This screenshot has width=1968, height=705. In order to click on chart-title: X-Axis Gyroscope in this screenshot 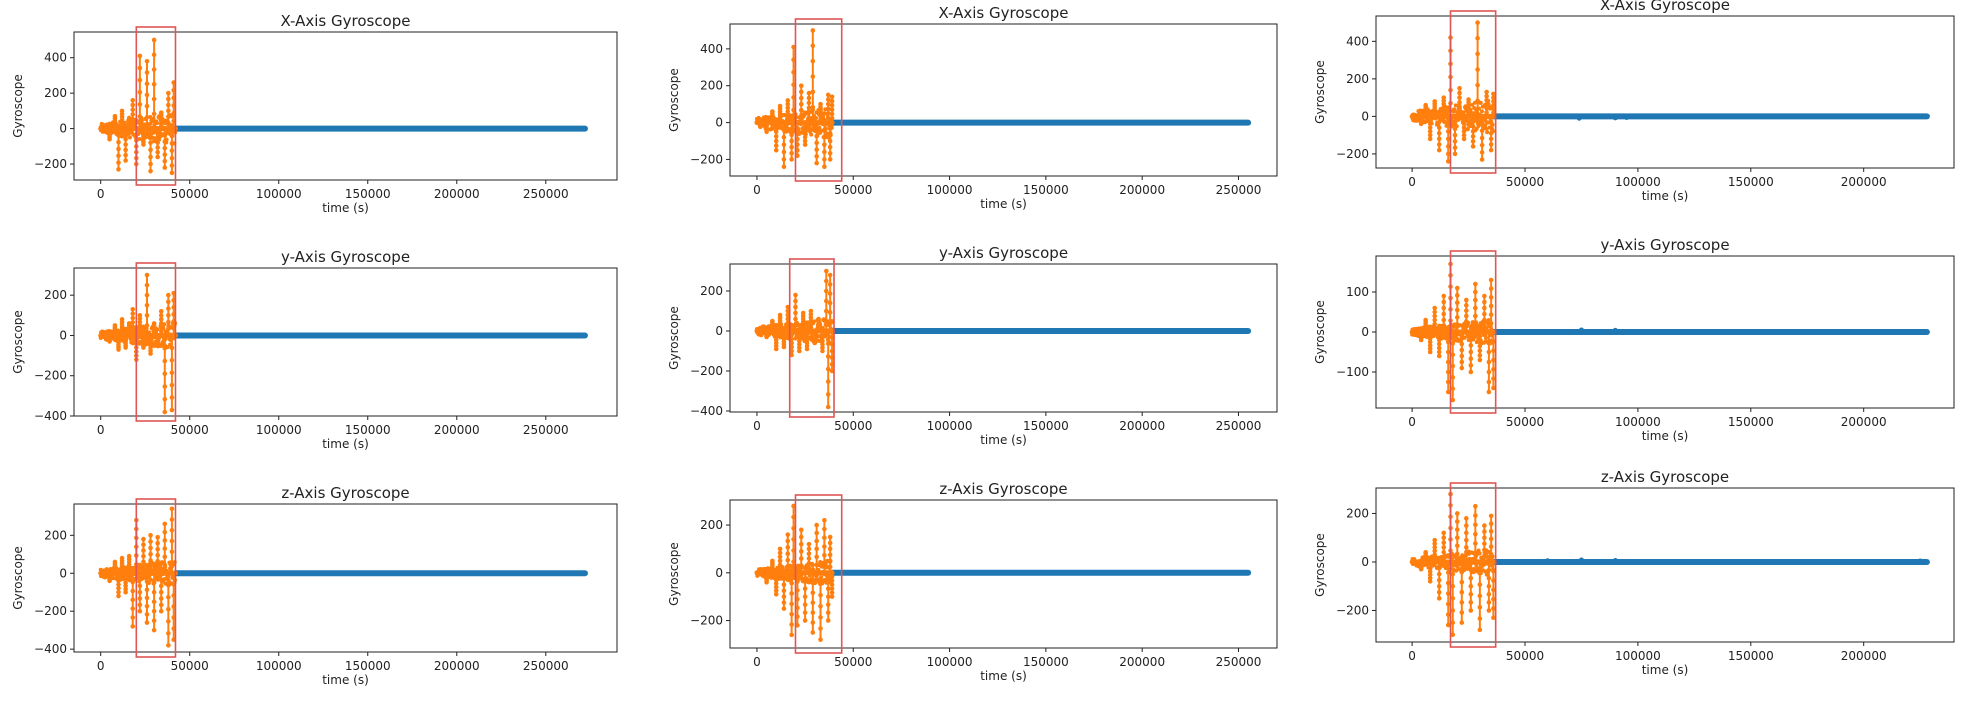, I will do `click(1003, 13)`.